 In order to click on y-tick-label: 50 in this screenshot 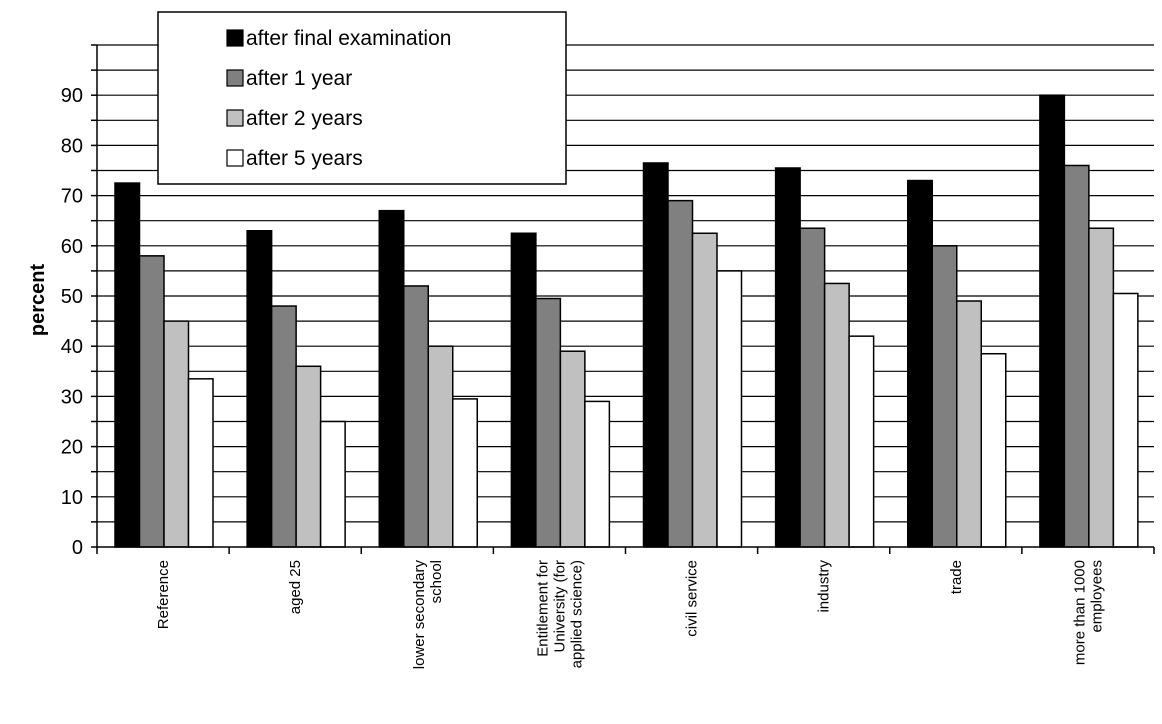, I will do `click(72, 297)`.